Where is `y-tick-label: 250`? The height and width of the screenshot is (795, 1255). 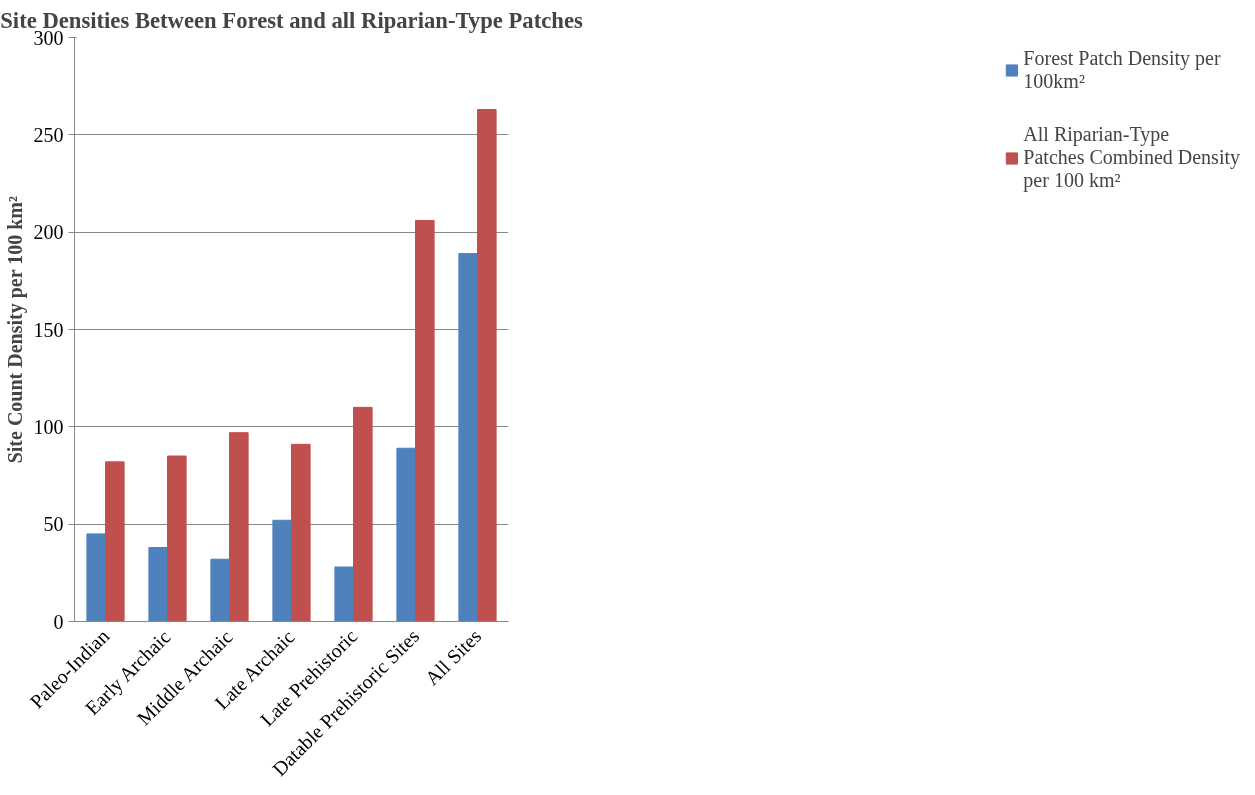 y-tick-label: 250 is located at coordinates (48, 134).